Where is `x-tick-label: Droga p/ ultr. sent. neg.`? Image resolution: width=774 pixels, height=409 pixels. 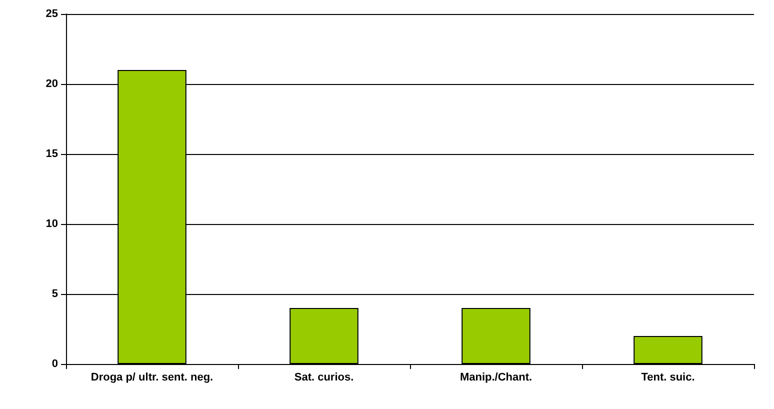
x-tick-label: Droga p/ ultr. sent. neg. is located at coordinates (152, 378).